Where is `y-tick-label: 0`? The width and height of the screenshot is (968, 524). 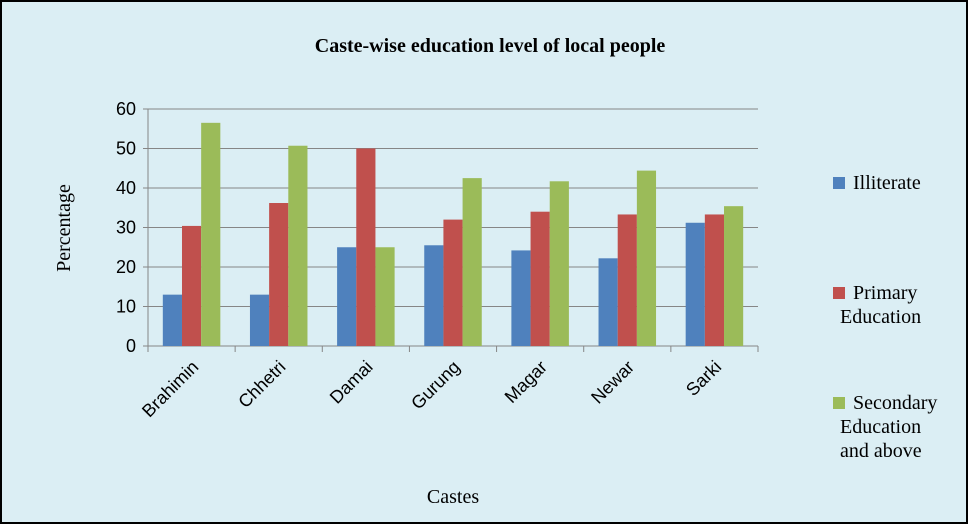
y-tick-label: 0 is located at coordinates (131, 346).